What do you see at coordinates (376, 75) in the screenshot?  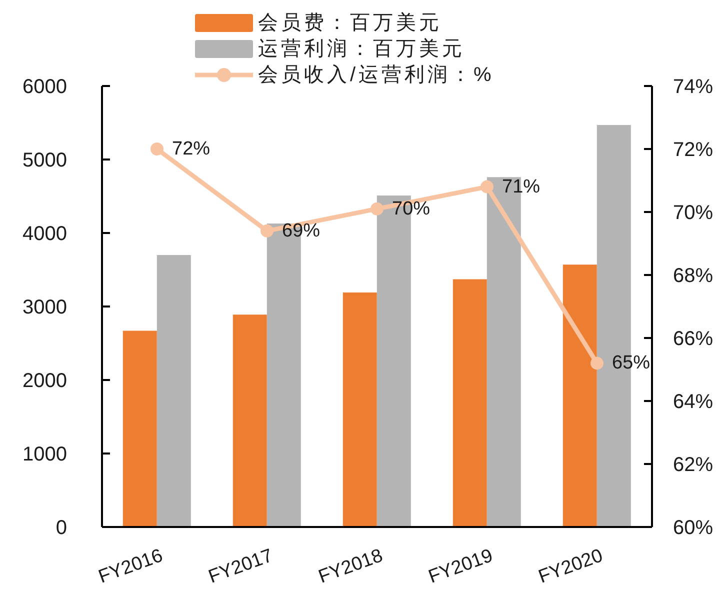 I see `legend-label: 会员收入/运营利润：%` at bounding box center [376, 75].